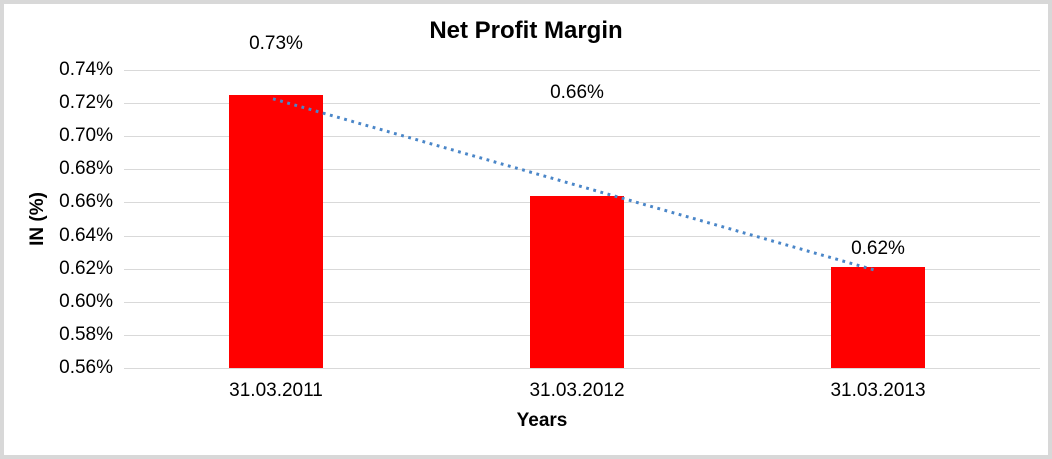 This screenshot has width=1052, height=459. Describe the element at coordinates (577, 390) in the screenshot. I see `x-axis-tick-label: 31.03.2012` at that location.